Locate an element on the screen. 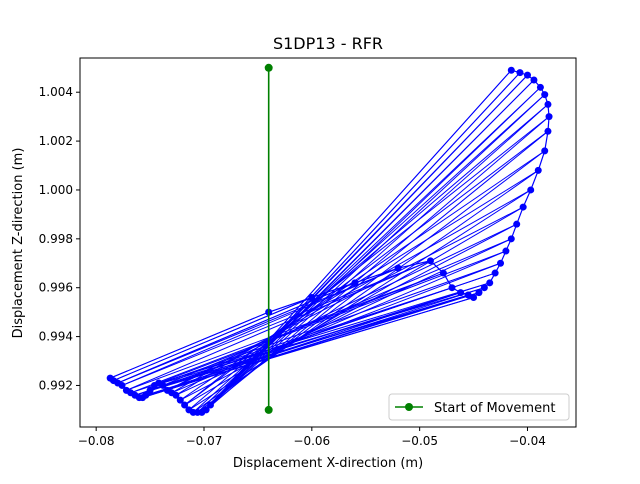 The width and height of the screenshot is (640, 484). x-axis-label: Displacement X-direction (m) is located at coordinates (328, 463).